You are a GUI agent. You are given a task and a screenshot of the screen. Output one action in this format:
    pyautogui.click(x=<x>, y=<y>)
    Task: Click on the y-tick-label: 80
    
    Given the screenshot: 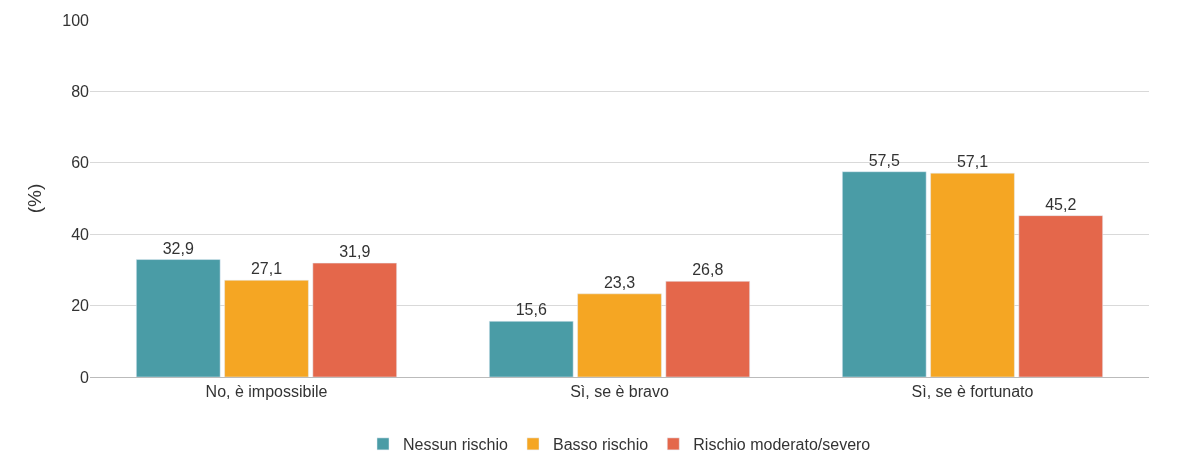 What is the action you would take?
    pyautogui.click(x=80, y=91)
    